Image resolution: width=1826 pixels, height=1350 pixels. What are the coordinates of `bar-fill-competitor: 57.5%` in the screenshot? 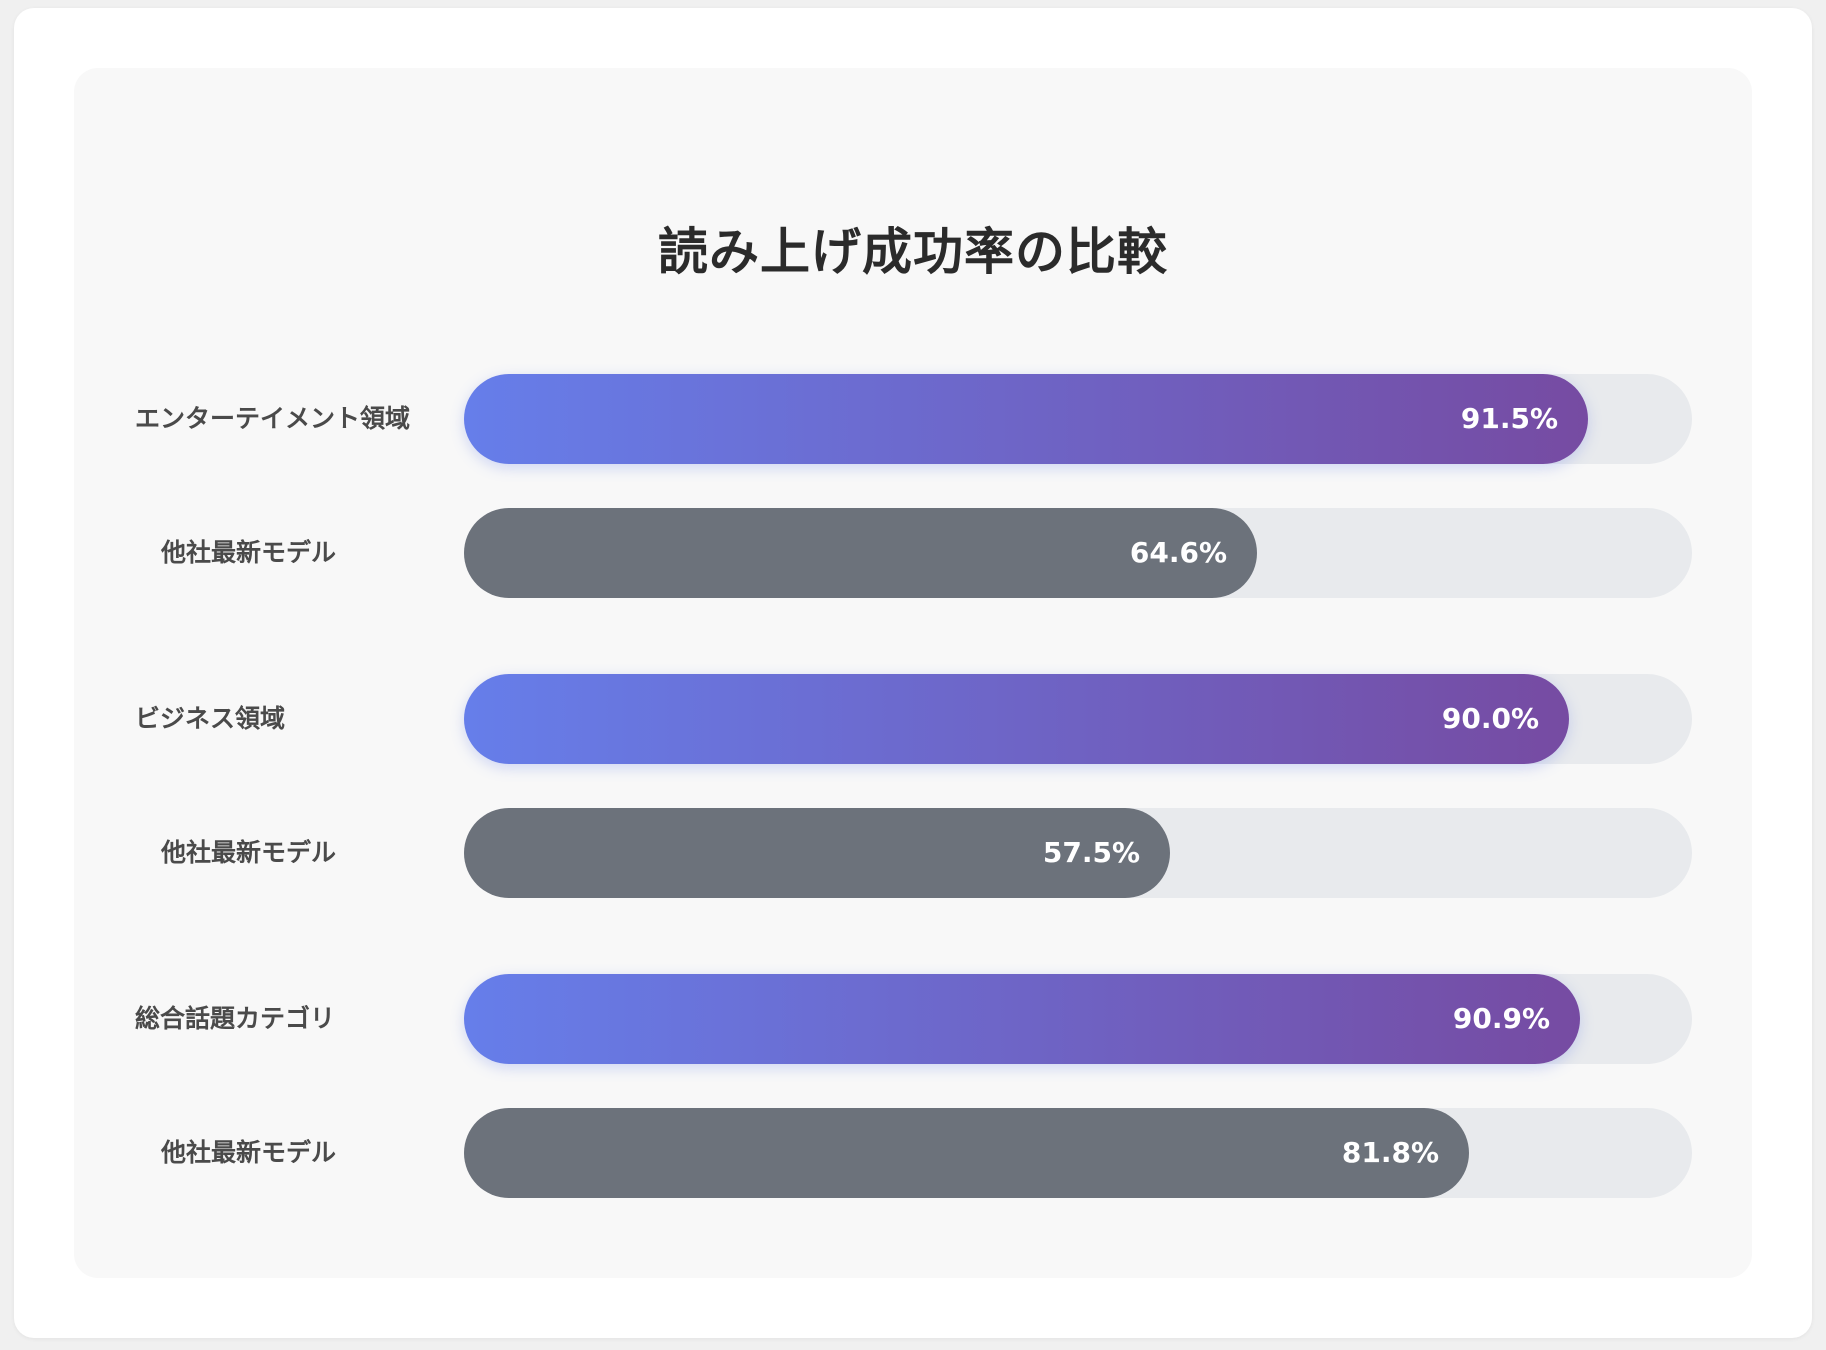 It's located at (817, 853).